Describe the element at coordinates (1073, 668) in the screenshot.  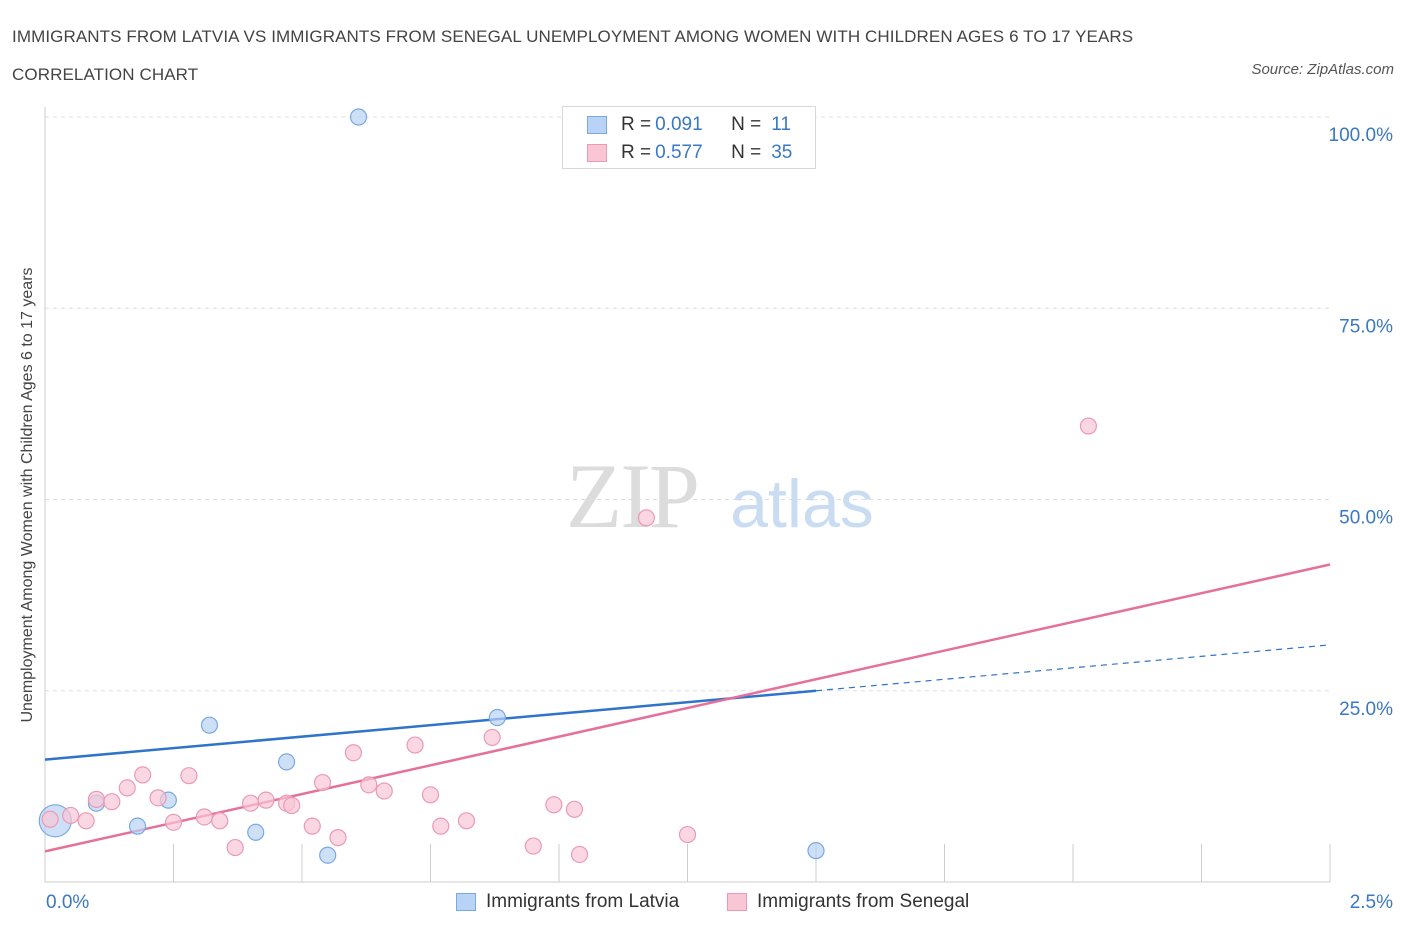
I see `trend-line-latvia-extension` at that location.